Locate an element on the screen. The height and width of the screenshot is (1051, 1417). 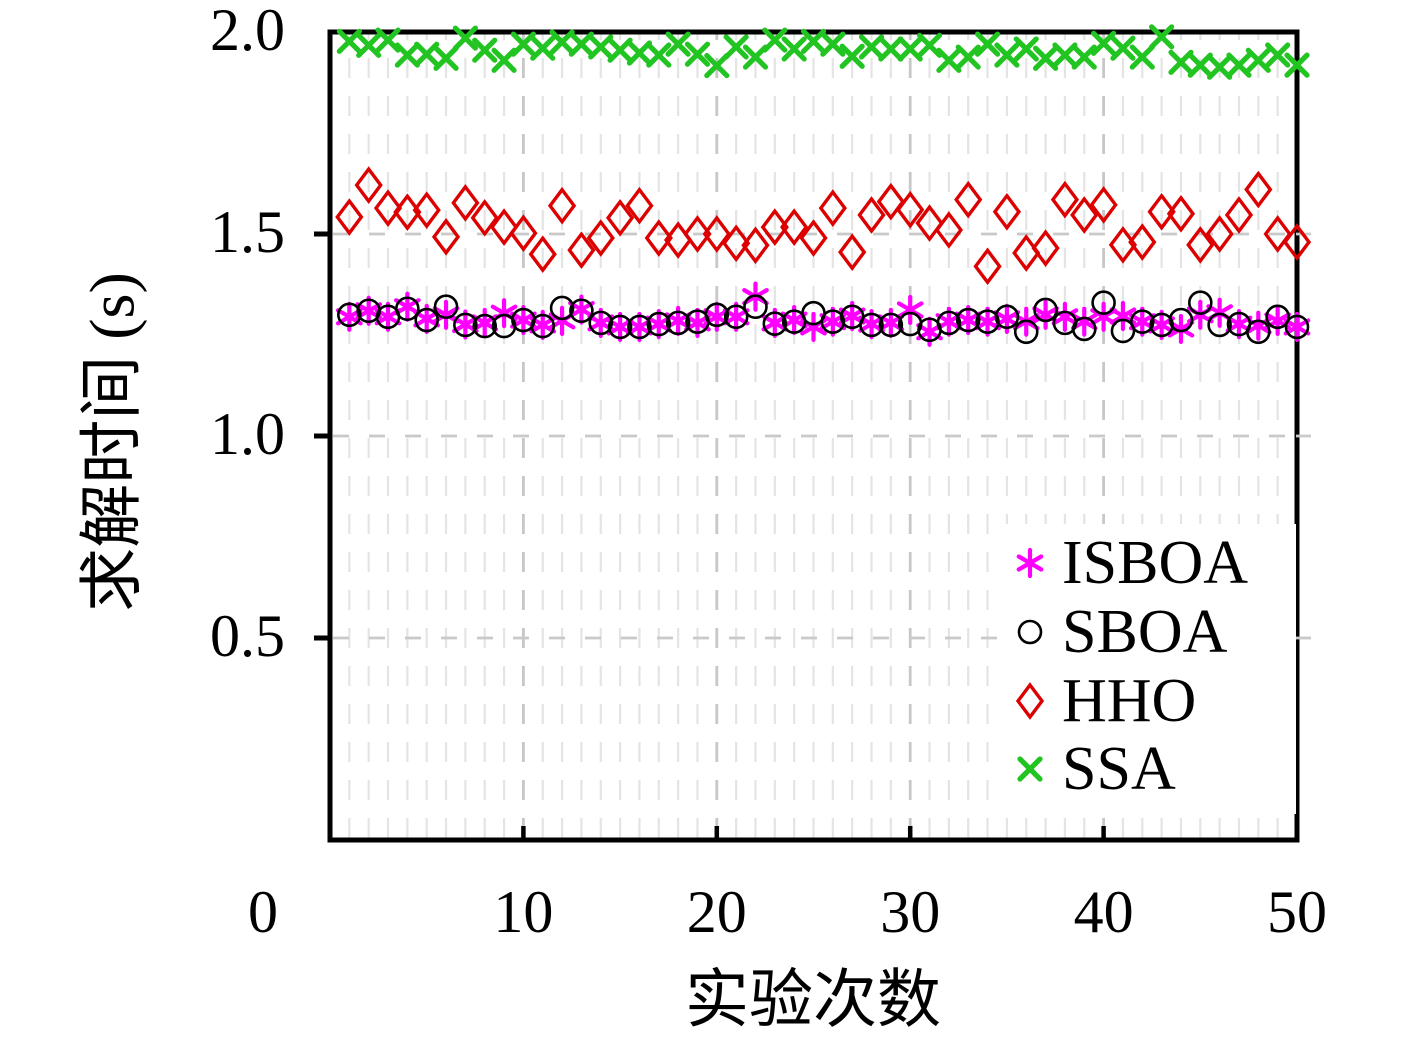
y-axis-title: 求解时间 (s) is located at coordinates (112, 442).